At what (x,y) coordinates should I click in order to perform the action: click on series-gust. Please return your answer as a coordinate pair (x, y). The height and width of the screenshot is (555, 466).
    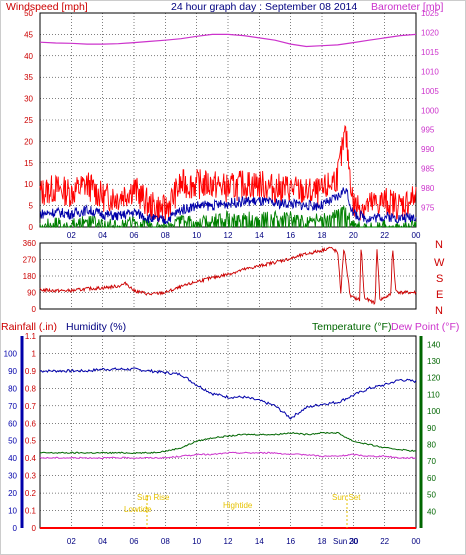
    Looking at the image, I should click on (228, 173).